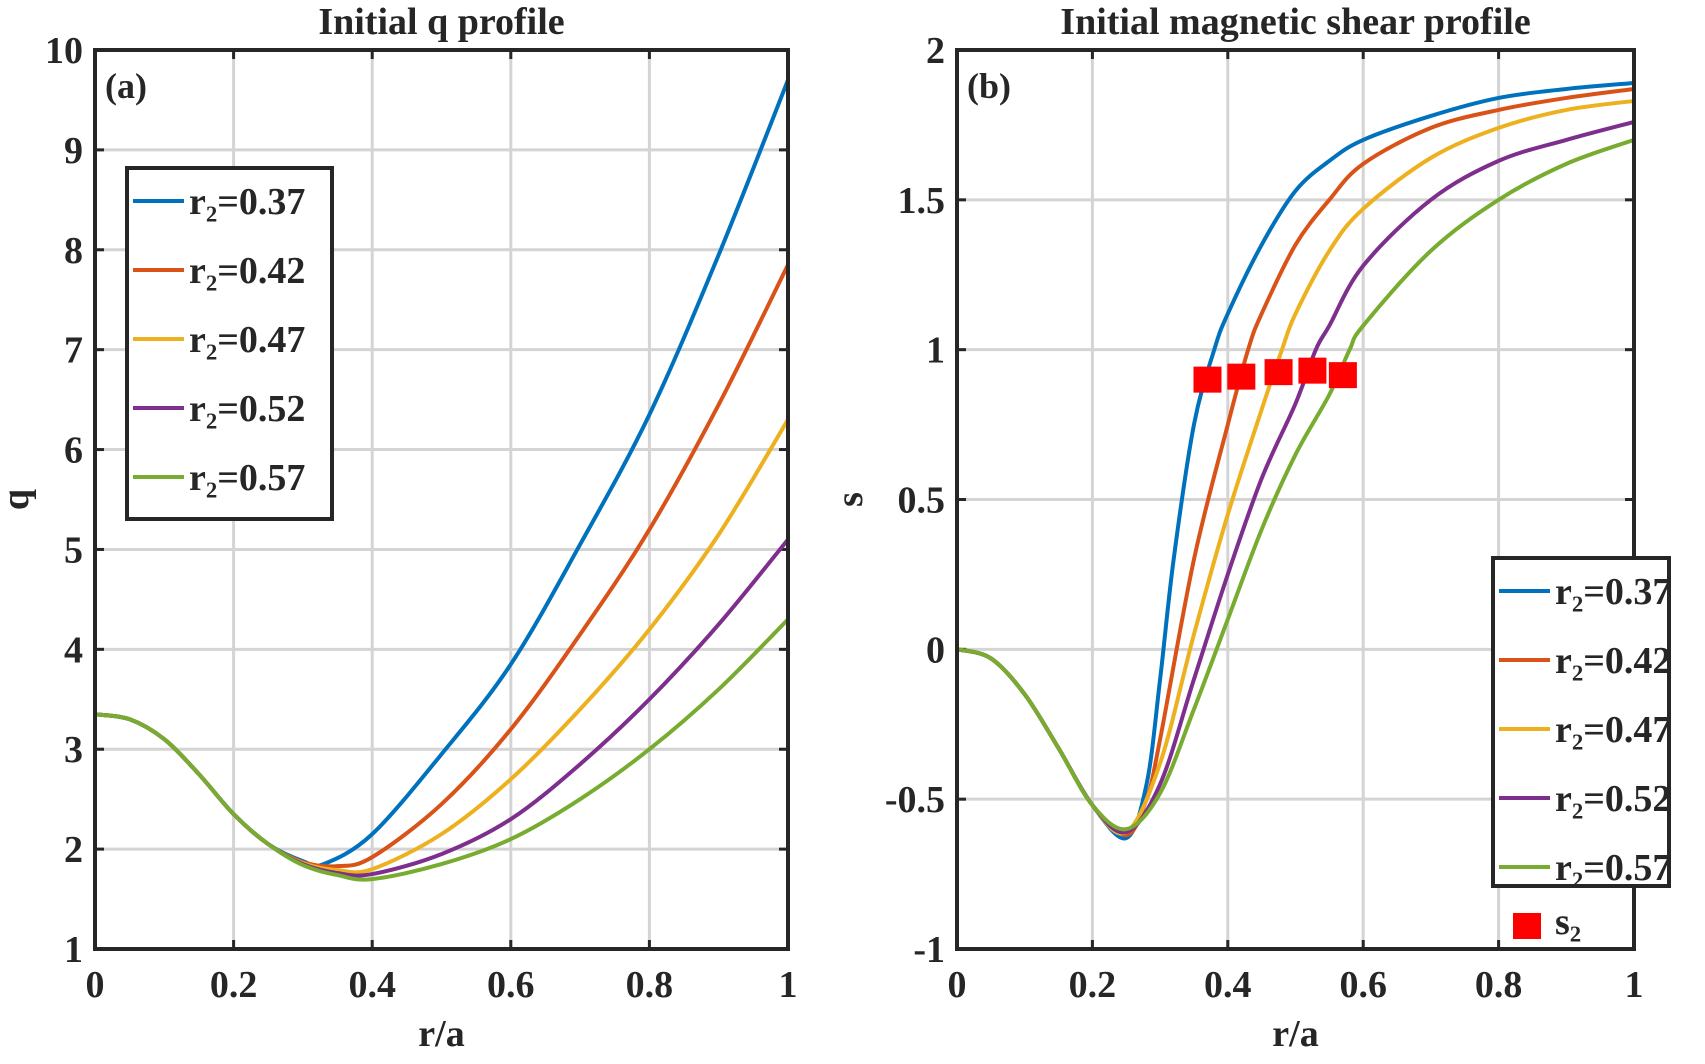 Image resolution: width=1705 pixels, height=1064 pixels. I want to click on y-tick-label: 3, so click(73, 750).